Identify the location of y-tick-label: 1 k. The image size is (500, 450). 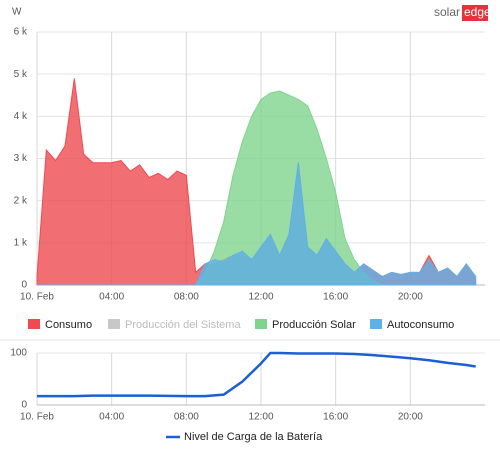
(21, 242).